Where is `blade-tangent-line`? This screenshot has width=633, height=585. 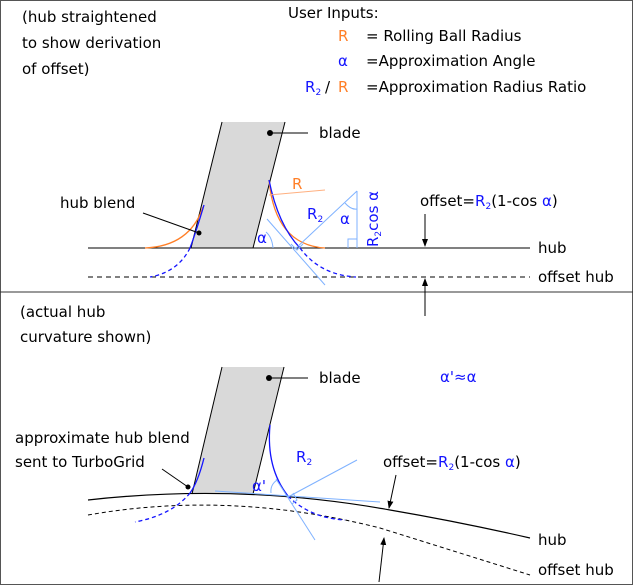 blade-tangent-line is located at coordinates (295, 509).